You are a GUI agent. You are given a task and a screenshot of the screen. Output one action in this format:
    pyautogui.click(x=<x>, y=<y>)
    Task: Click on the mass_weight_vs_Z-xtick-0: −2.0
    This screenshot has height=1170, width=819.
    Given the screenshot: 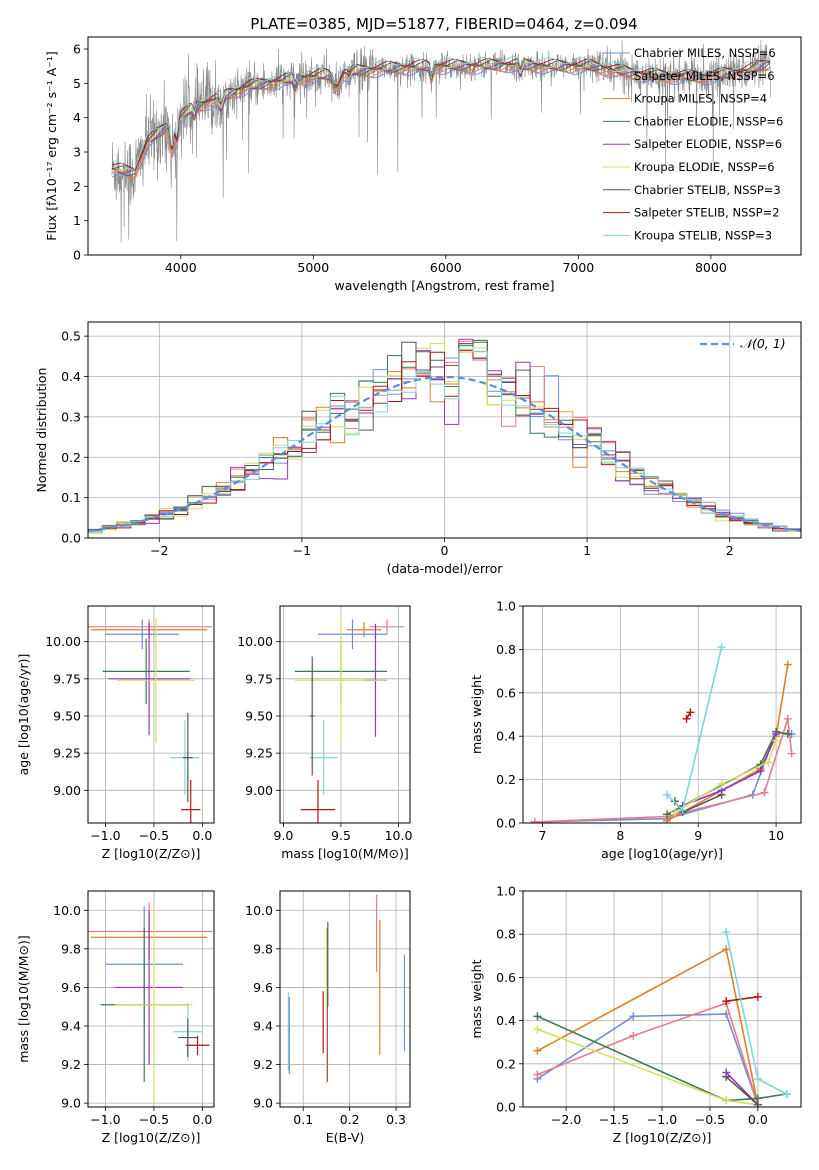 What is the action you would take?
    pyautogui.click(x=566, y=1119)
    